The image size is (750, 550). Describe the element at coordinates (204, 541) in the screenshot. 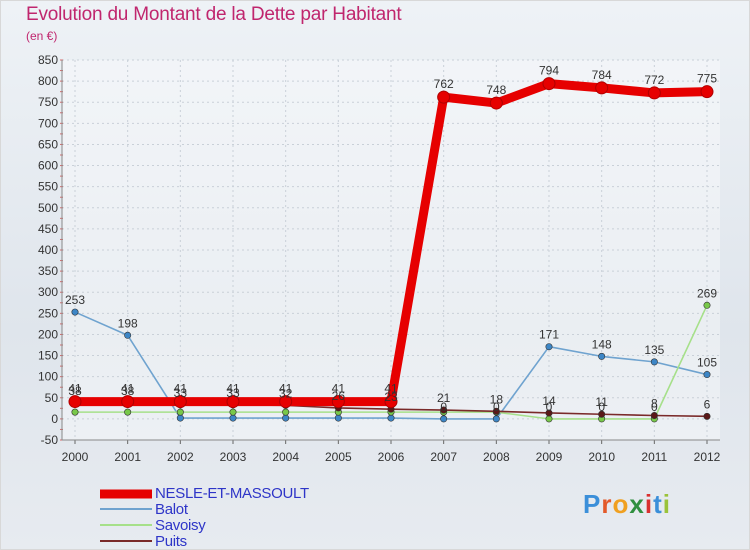

I see `legend-item-puits: Puits` at that location.